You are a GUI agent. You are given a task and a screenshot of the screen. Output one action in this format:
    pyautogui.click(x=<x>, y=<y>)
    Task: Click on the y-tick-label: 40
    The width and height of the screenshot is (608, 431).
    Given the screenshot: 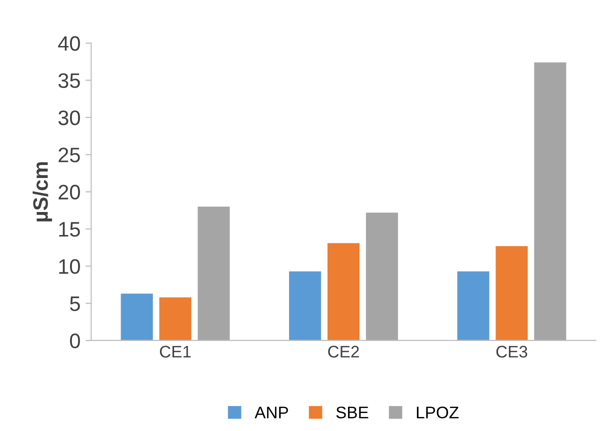 What is the action you would take?
    pyautogui.click(x=69, y=43)
    